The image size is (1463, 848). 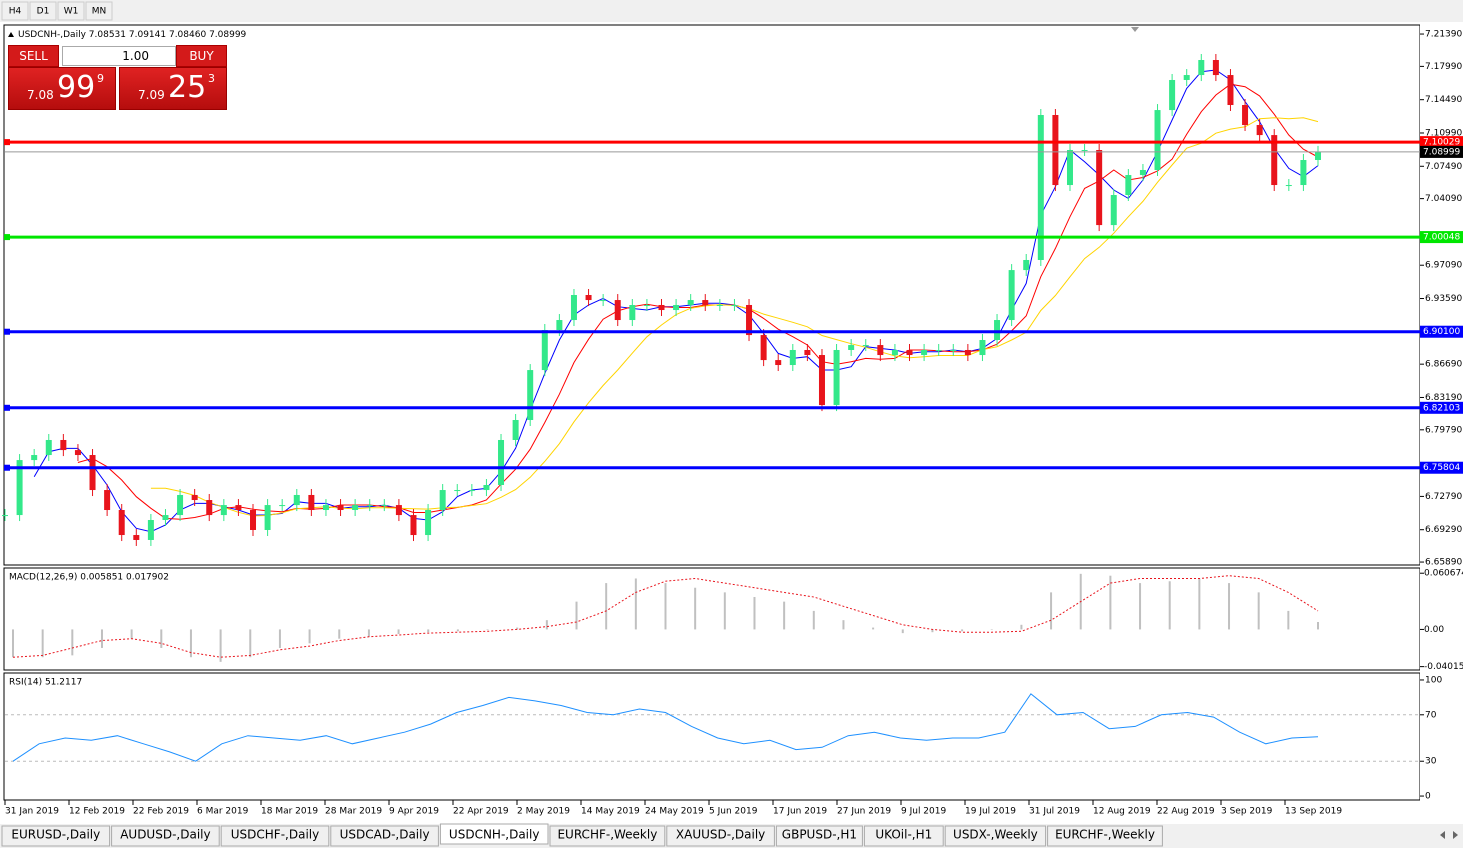 What do you see at coordinates (1431, 715) in the screenshot?
I see `y-tick-label: 70` at bounding box center [1431, 715].